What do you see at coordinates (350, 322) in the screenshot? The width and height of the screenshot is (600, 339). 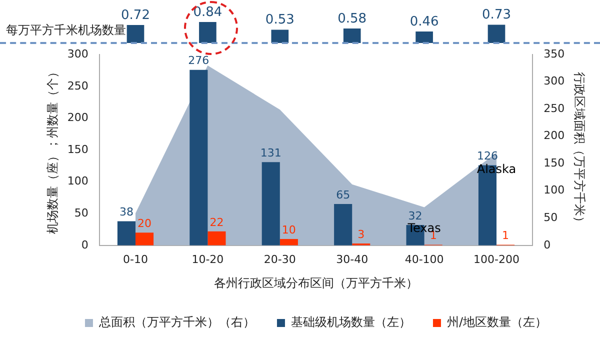 I see `legend-label: 基础级机场数量（左）` at bounding box center [350, 322].